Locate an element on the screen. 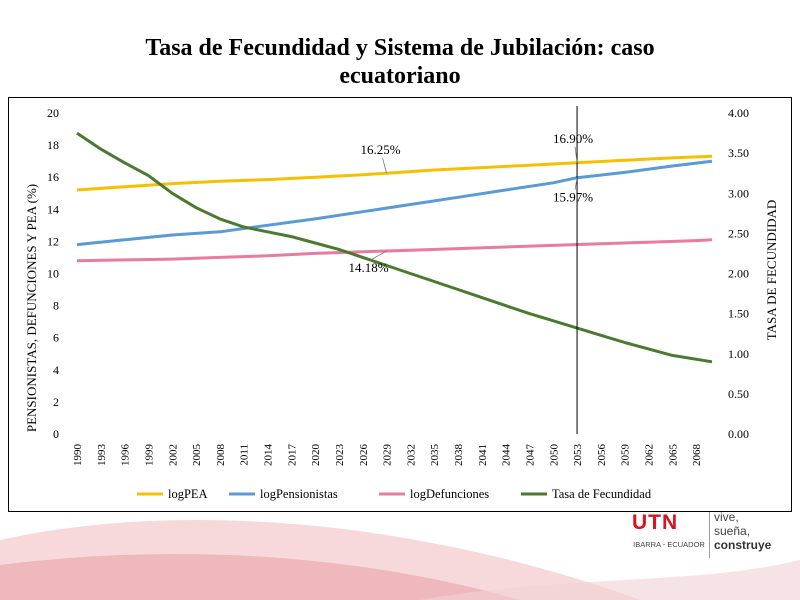 The image size is (800, 600). x-tick-label: 1999 is located at coordinates (149, 455).